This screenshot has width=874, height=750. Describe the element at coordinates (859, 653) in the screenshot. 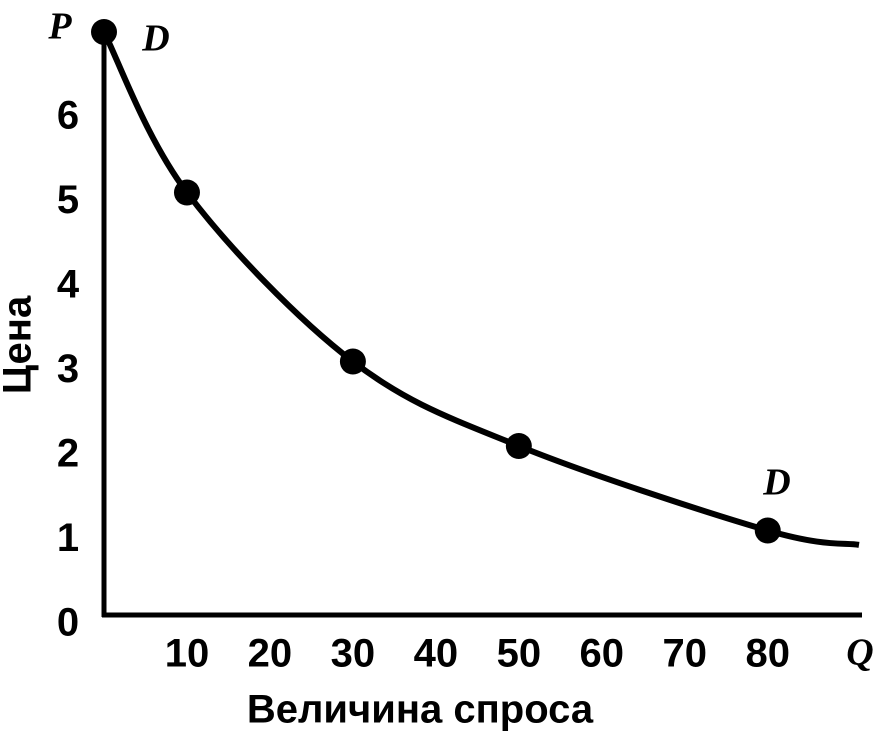

I see `x-axis-symbol: Q` at that location.